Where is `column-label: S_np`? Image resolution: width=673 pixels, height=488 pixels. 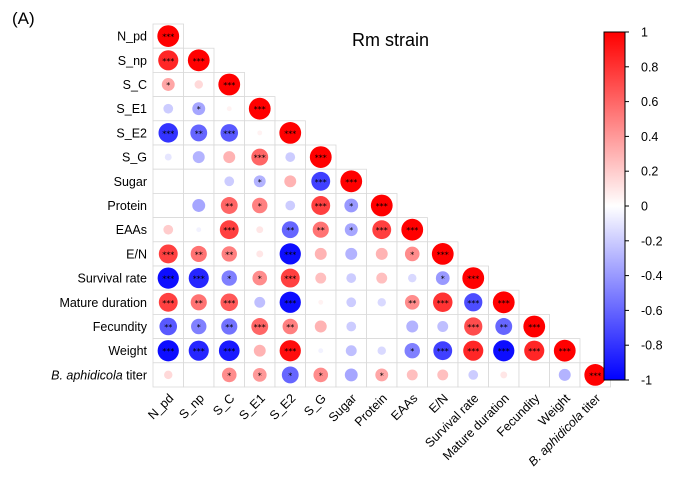 column-label: S_np is located at coordinates (191, 406).